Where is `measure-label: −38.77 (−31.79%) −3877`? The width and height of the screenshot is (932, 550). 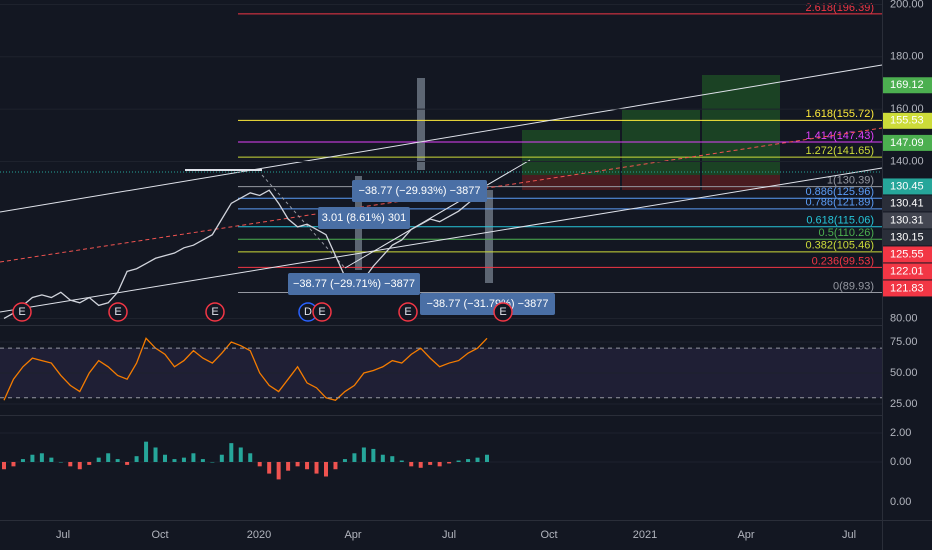
measure-label: −38.77 (−31.79%) −3877 is located at coordinates (487, 304).